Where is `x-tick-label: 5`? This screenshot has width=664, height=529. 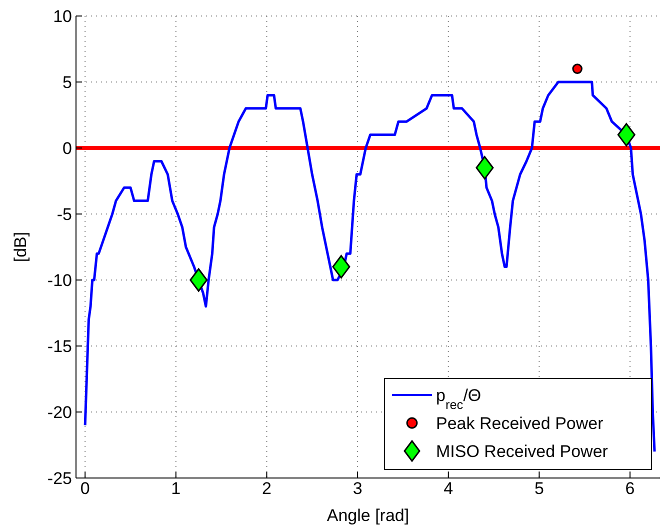 x-tick-label: 5 is located at coordinates (539, 488).